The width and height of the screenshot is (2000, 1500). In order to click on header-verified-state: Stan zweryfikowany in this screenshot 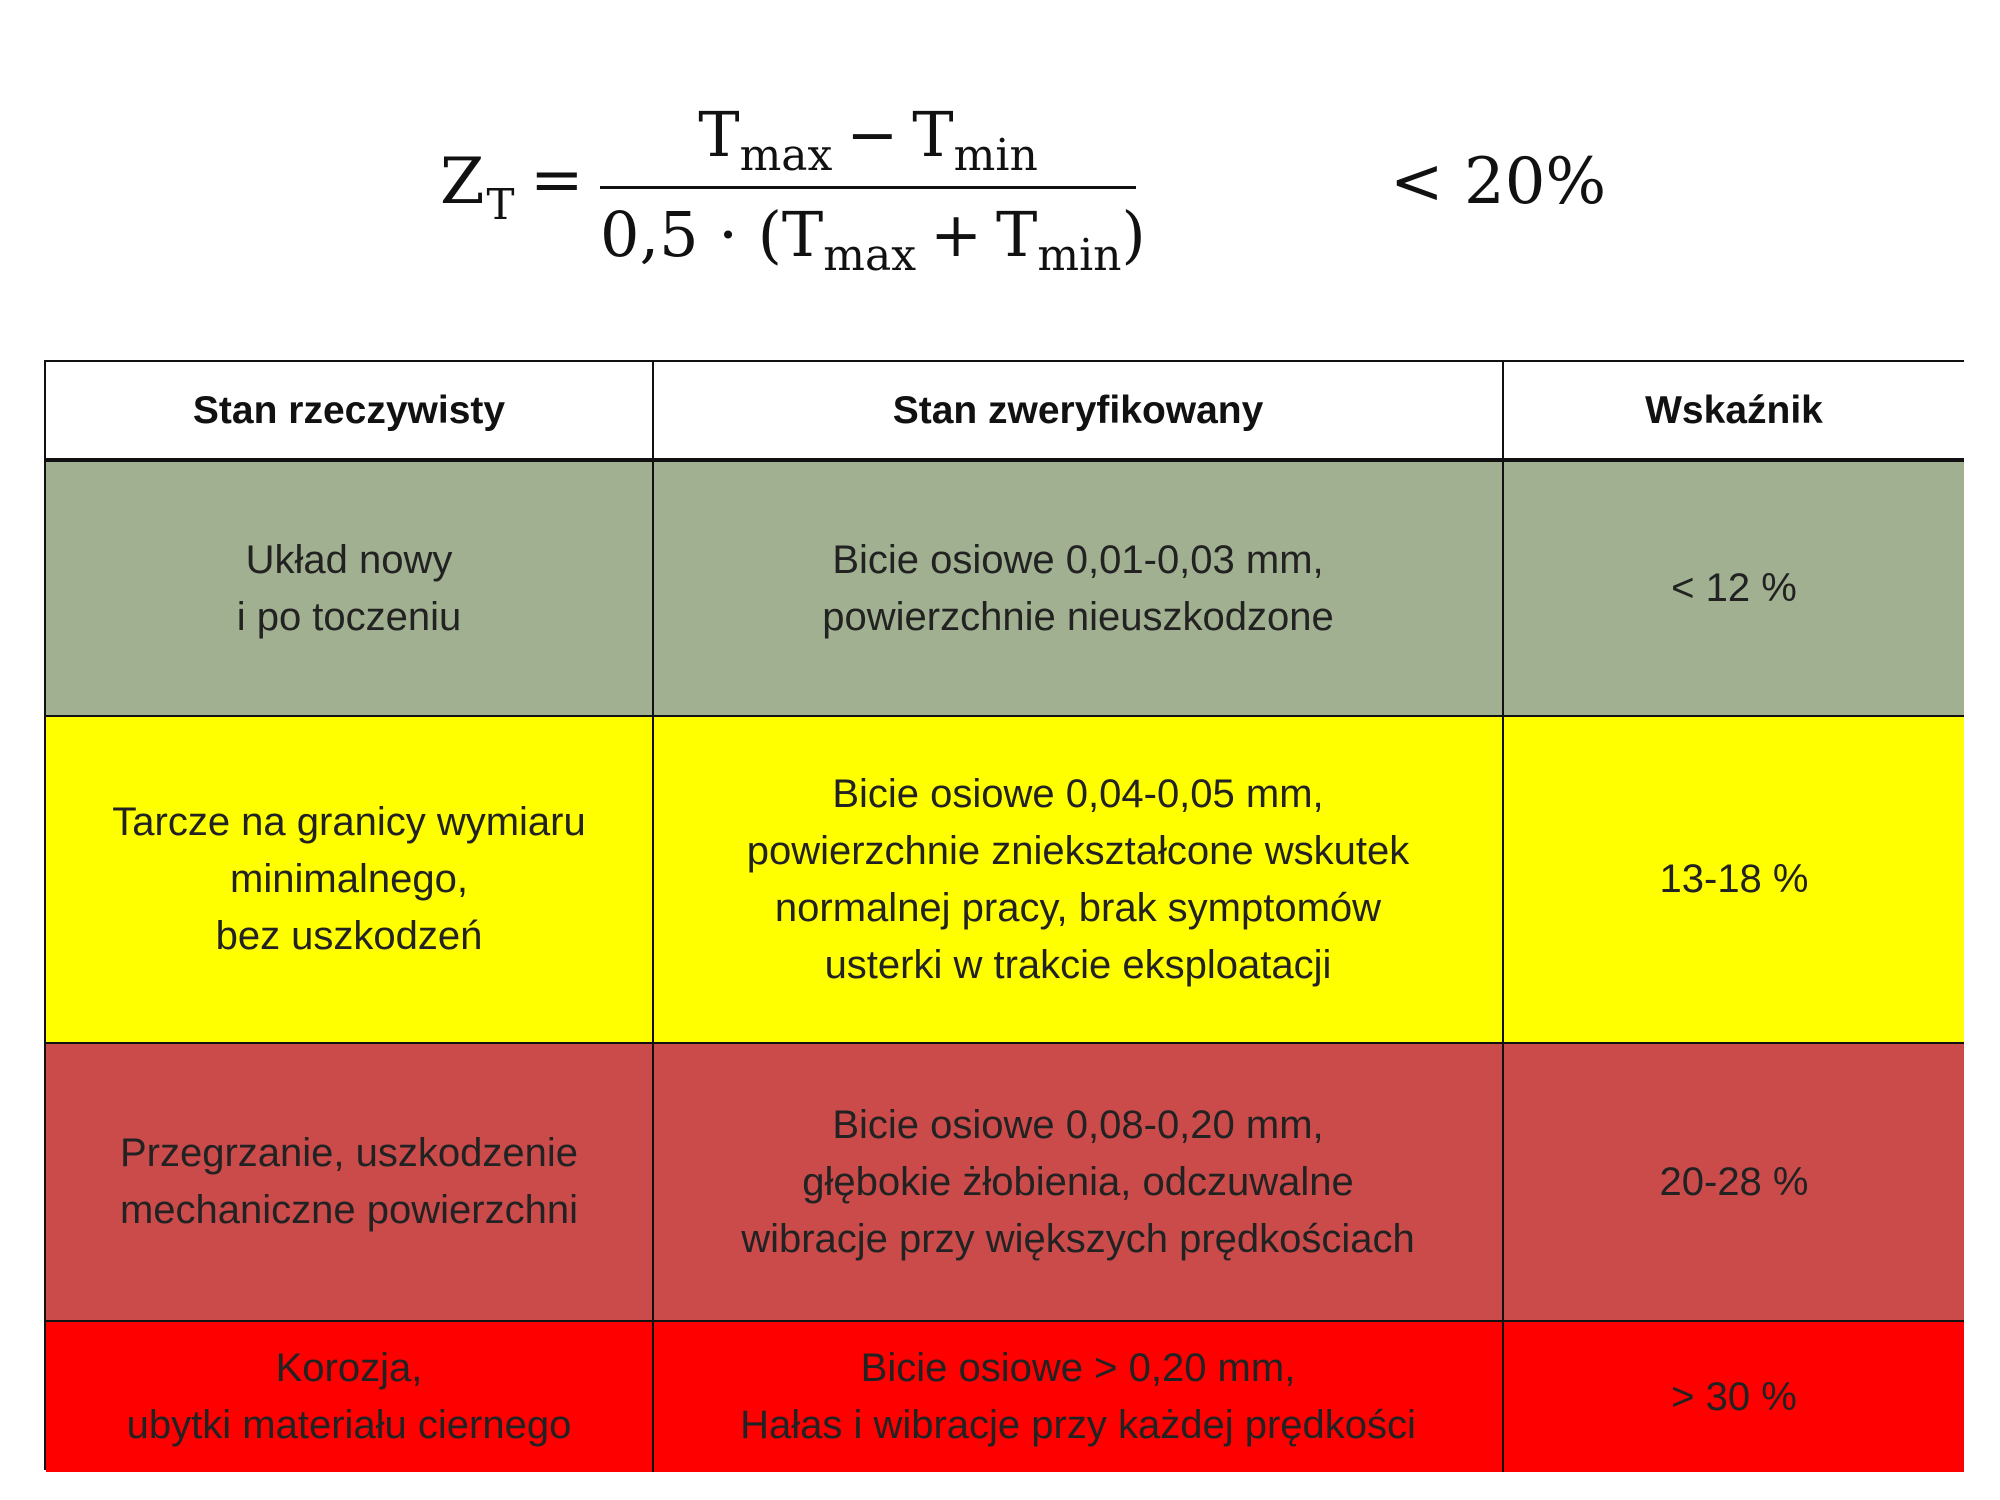, I will do `click(1079, 412)`.